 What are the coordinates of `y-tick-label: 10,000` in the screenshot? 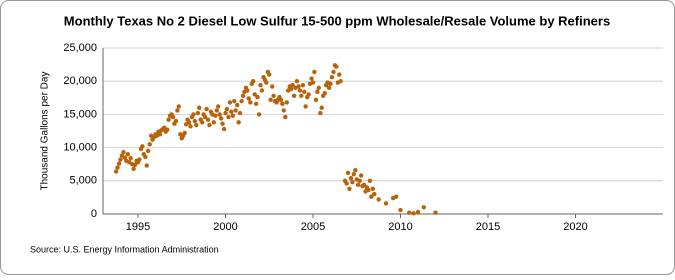 It's located at (80, 148).